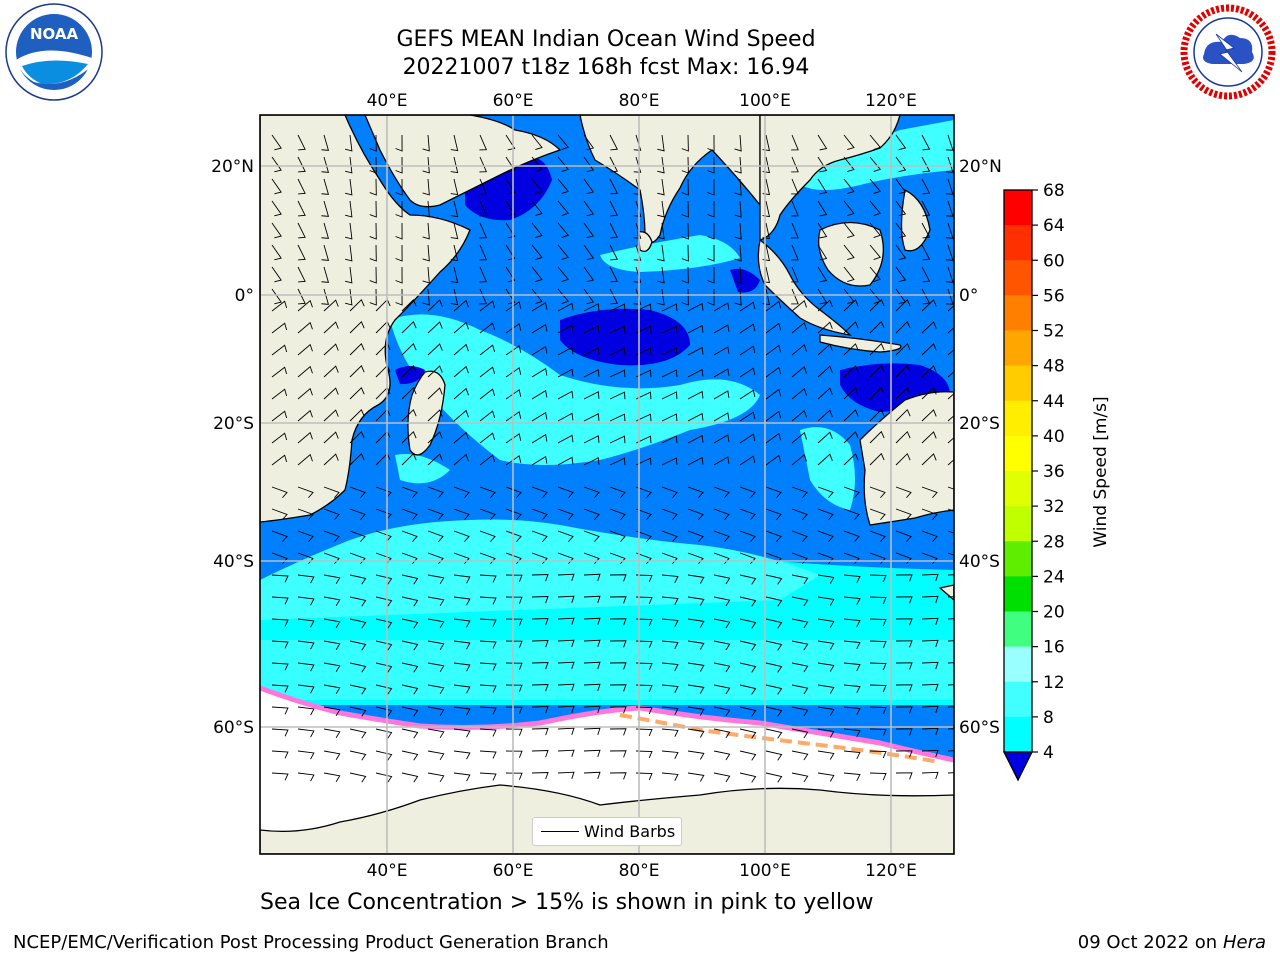 The image size is (1280, 960). What do you see at coordinates (968, 296) in the screenshot?
I see `lat-label: 0°` at bounding box center [968, 296].